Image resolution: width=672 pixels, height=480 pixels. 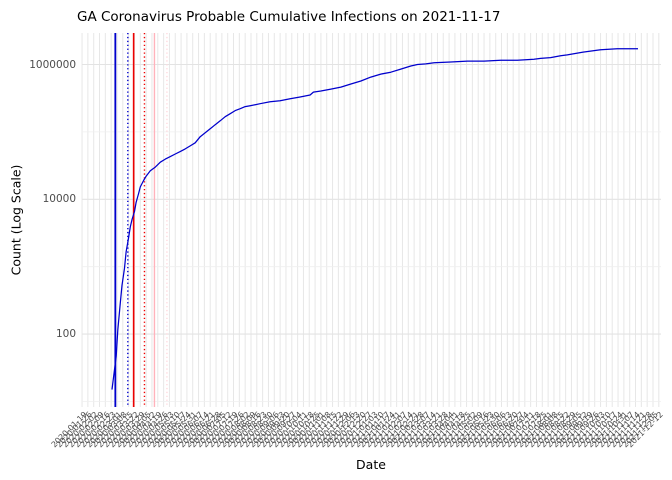 What do you see at coordinates (59, 199) in the screenshot?
I see `y-tick-label: 10000` at bounding box center [59, 199].